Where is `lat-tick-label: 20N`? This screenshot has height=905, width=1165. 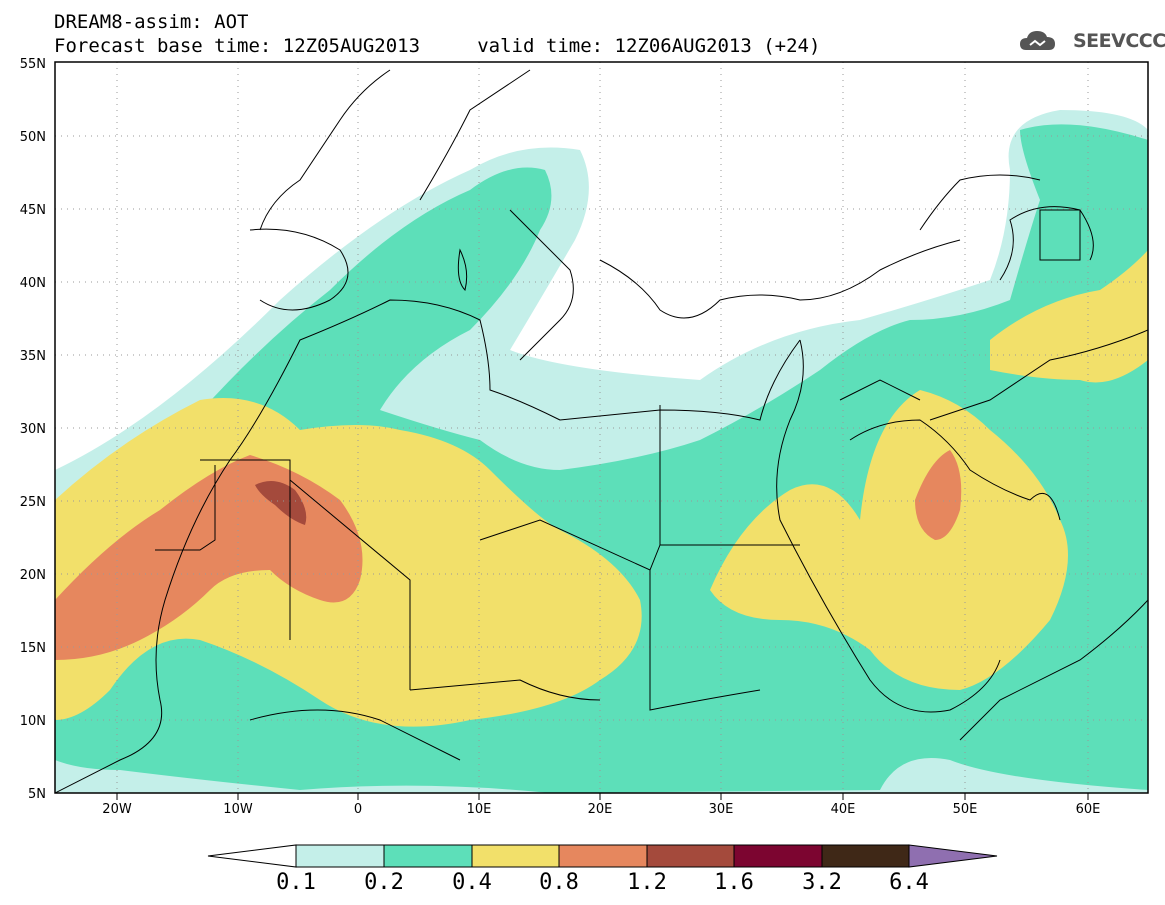 lat-tick-label: 20N is located at coordinates (33, 575).